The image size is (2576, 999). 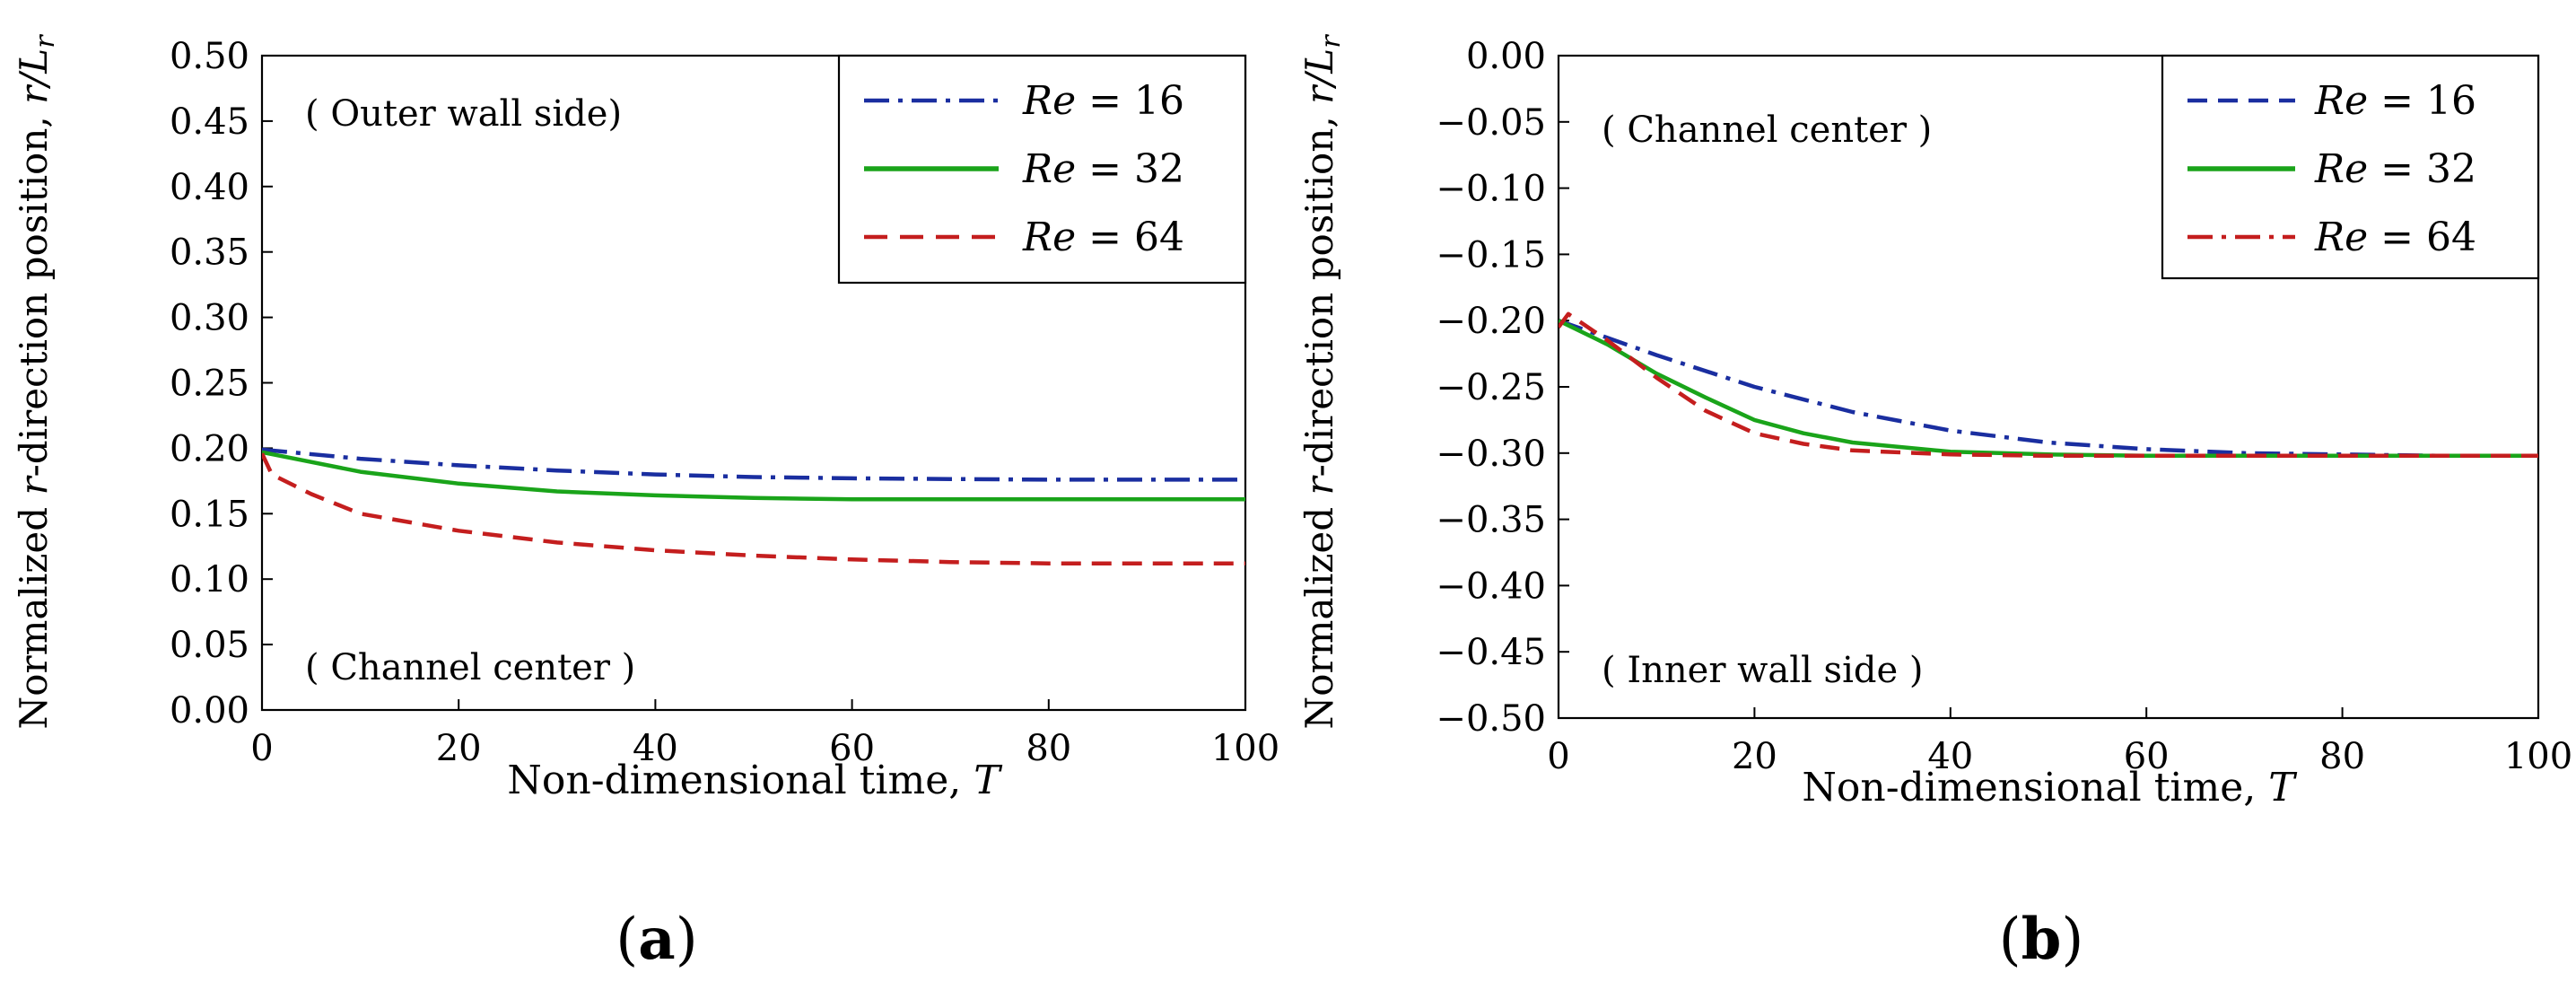 What do you see at coordinates (1491, 586) in the screenshot?
I see `y-tick-label: −0.40` at bounding box center [1491, 586].